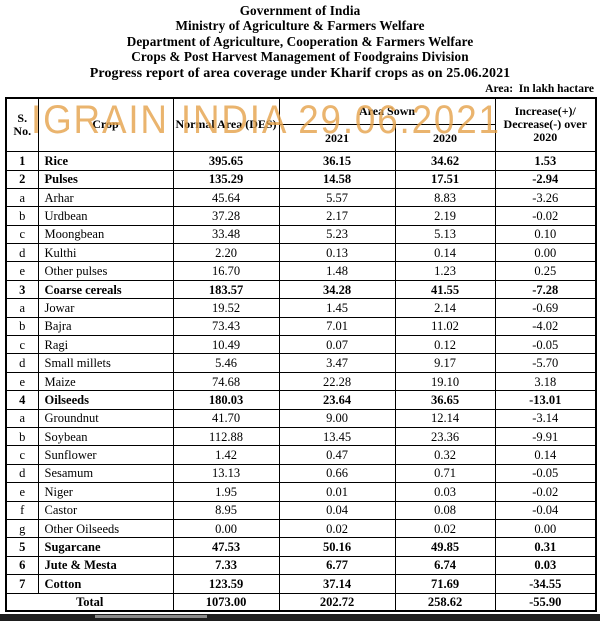 Image resolution: width=600 pixels, height=621 pixels. What do you see at coordinates (445, 289) in the screenshot?
I see `cell-2020: 41.55` at bounding box center [445, 289].